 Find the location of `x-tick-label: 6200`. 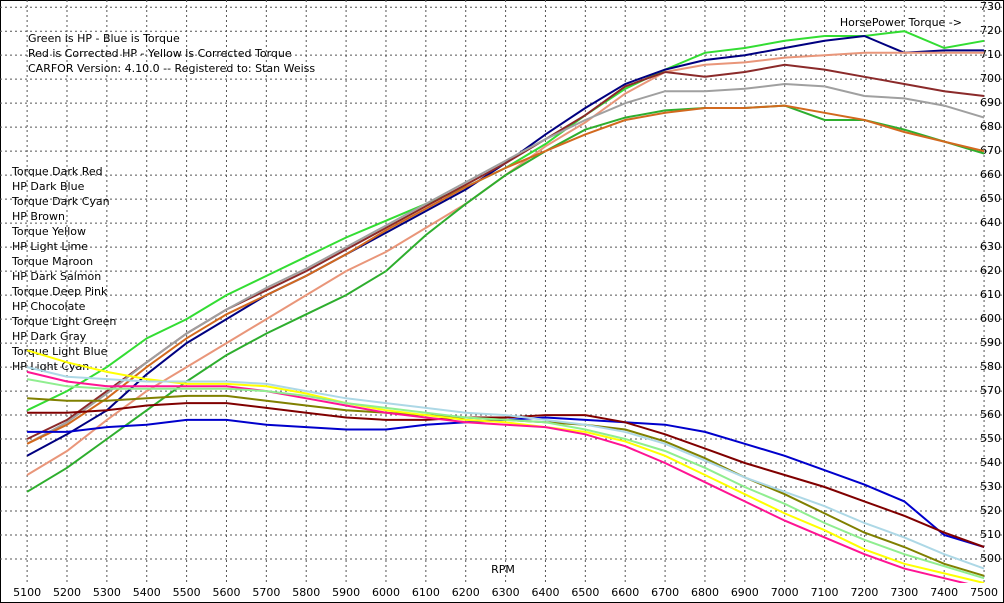

x-tick-label: 6200 is located at coordinates (466, 592).